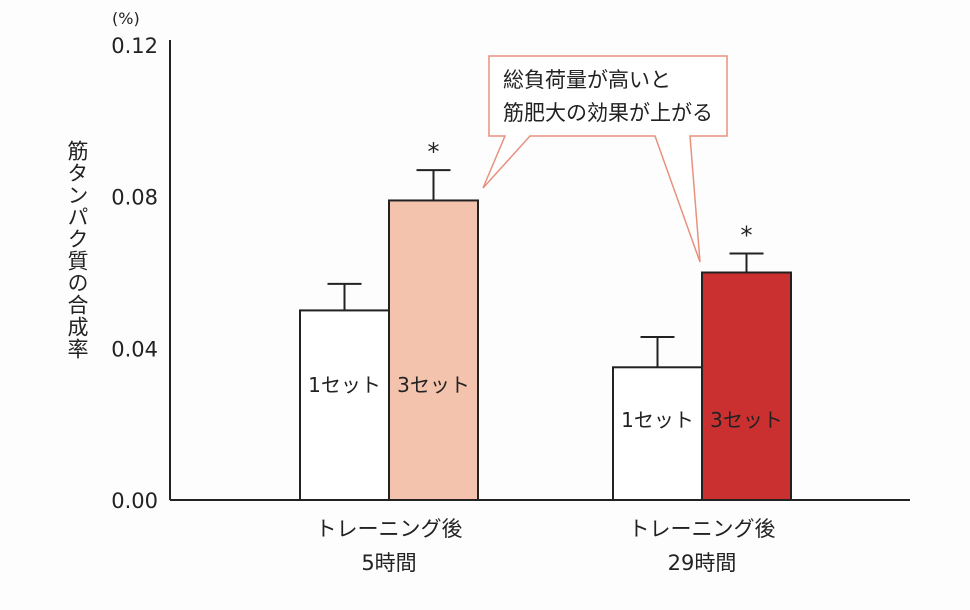 The width and height of the screenshot is (970, 610). I want to click on y-tick-label: 0.04, so click(134, 349).